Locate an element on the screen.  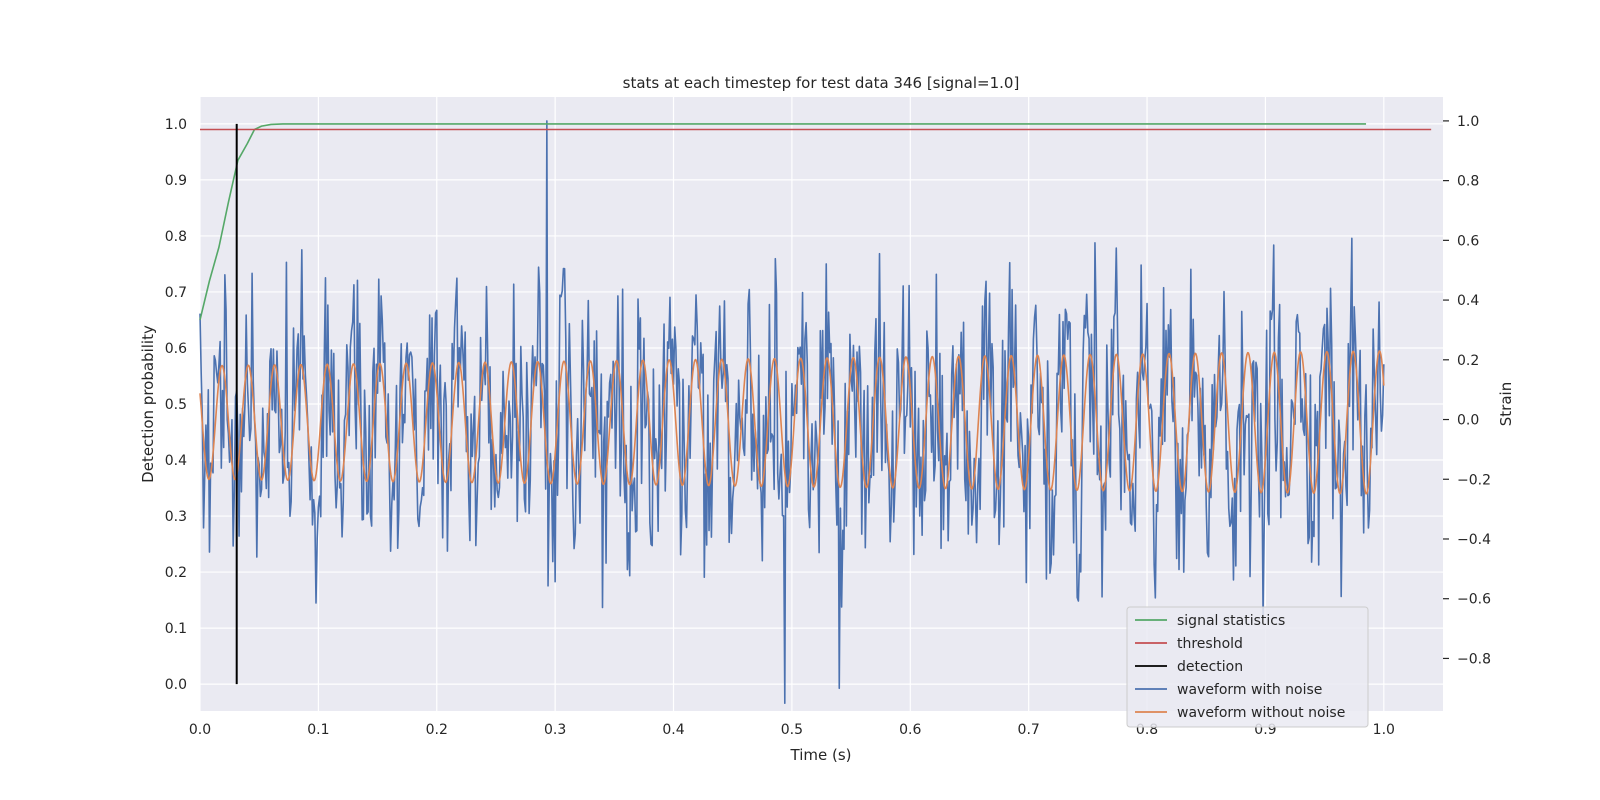
y-tick-label: 1.0 is located at coordinates (176, 125).